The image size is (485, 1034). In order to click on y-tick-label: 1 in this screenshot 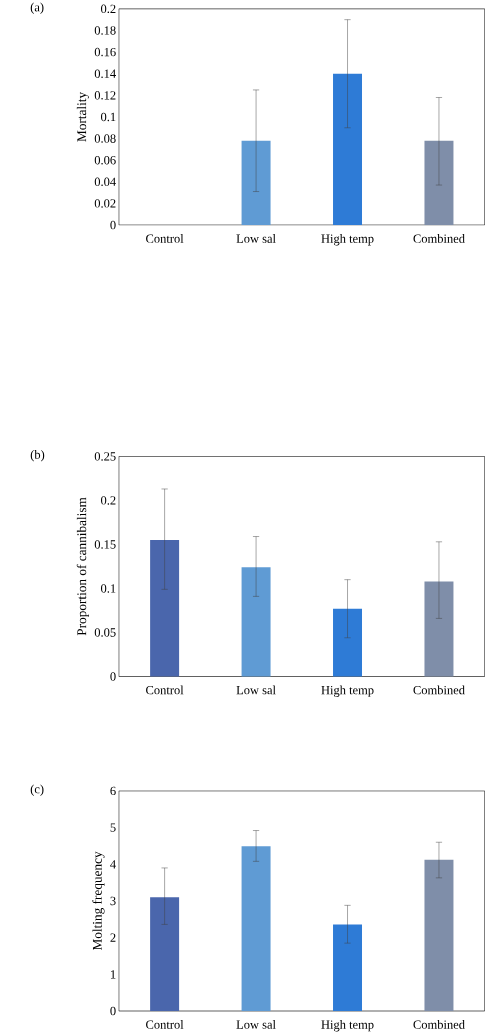, I will do `click(113, 974)`.